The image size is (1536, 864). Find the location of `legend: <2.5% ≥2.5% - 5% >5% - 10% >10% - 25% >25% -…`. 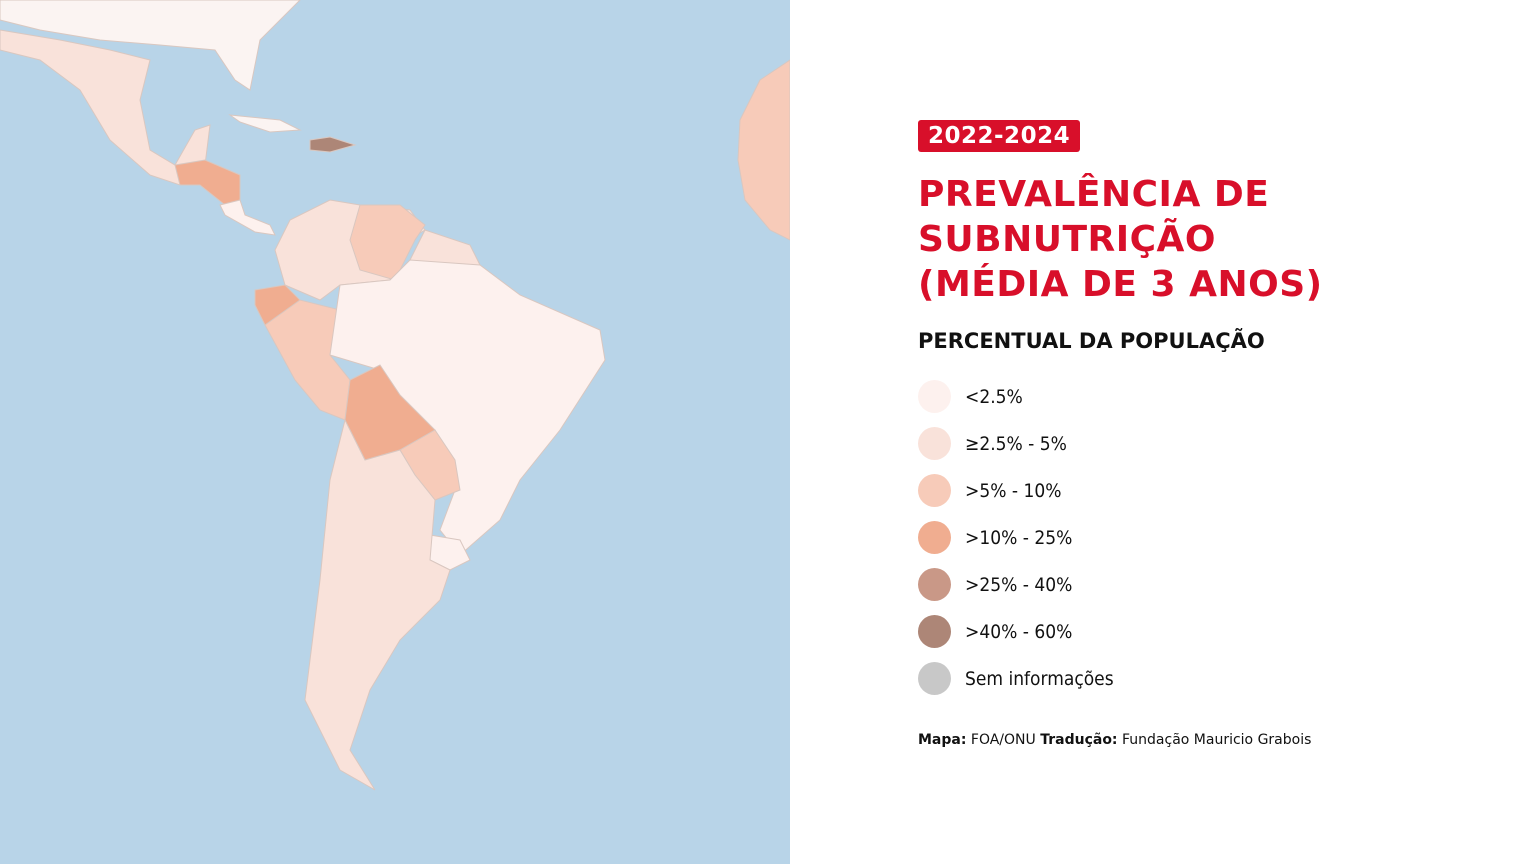

legend: <2.5% ≥2.5% - 5% >5% - 10% >10% - 25% >25% -… is located at coordinates (1198, 537).